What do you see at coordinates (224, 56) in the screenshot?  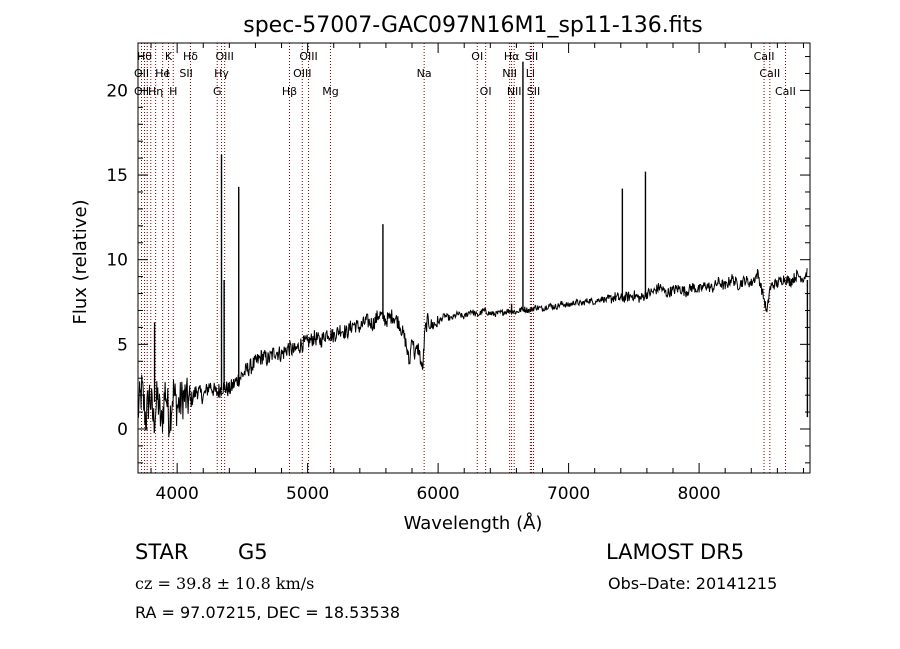 I see `line-label-3: OIII` at bounding box center [224, 56].